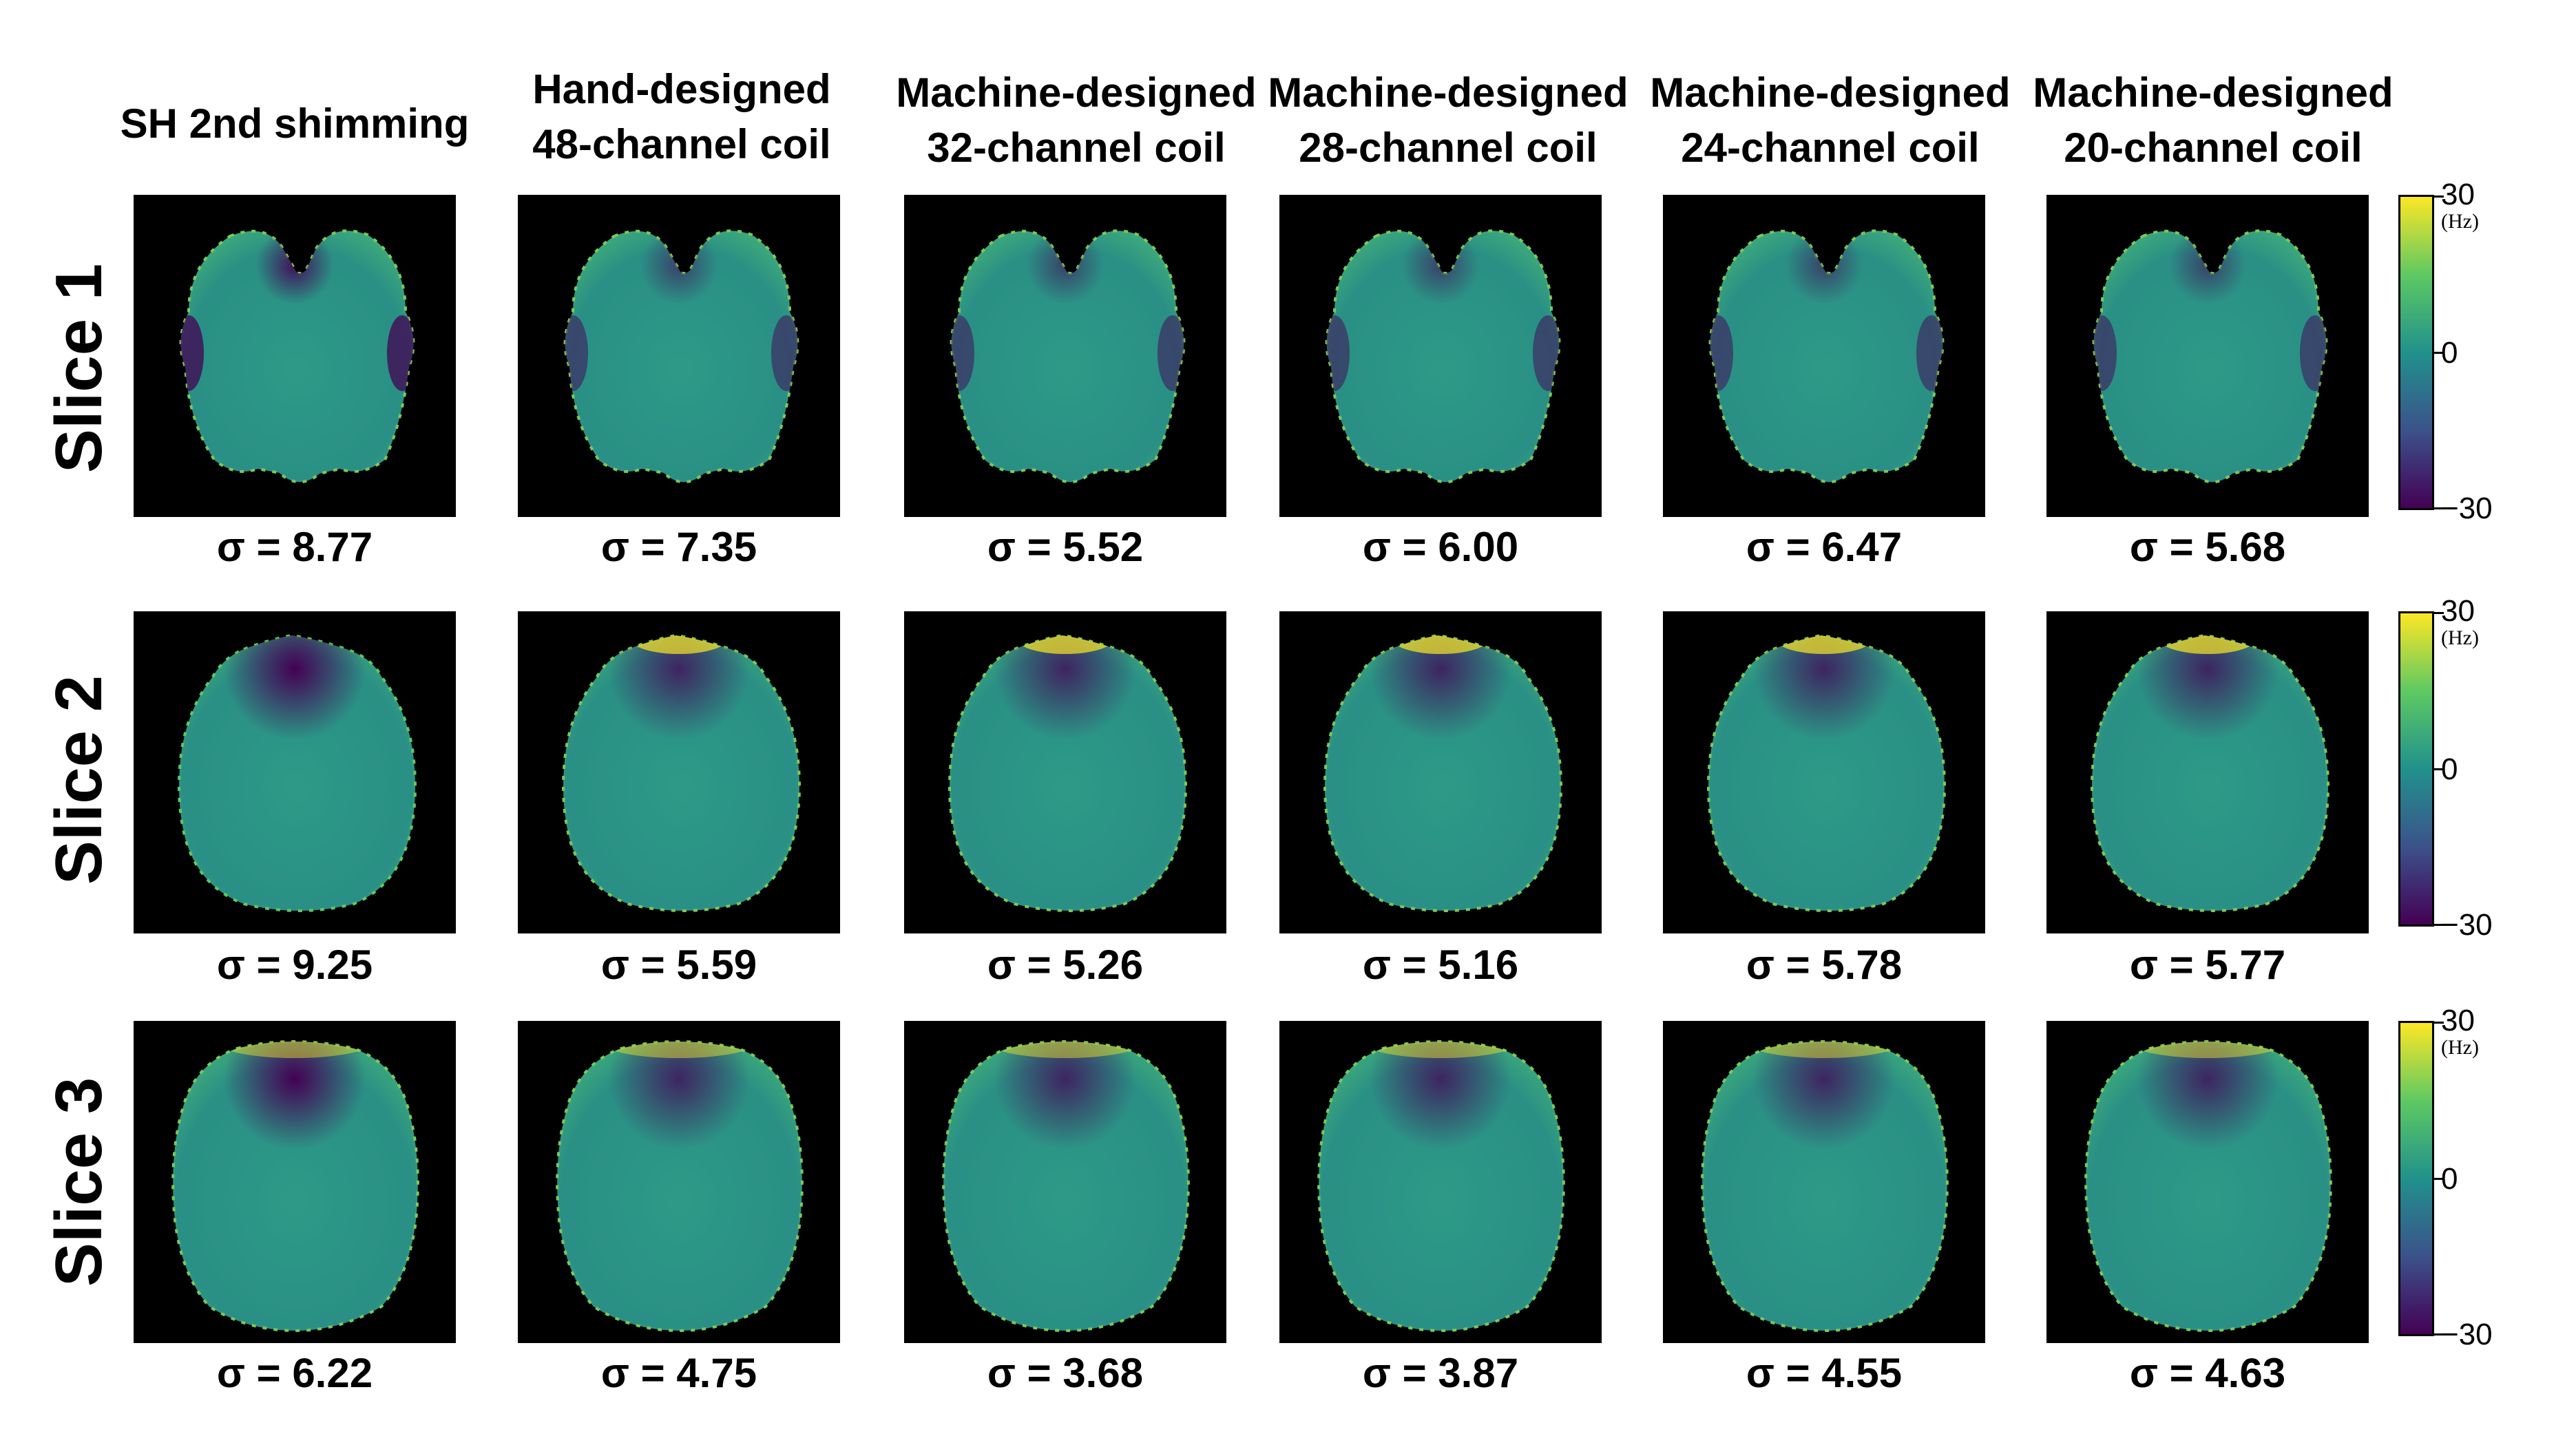  What do you see at coordinates (1448, 148) in the screenshot?
I see `column-header-line2: 28-channel coil` at bounding box center [1448, 148].